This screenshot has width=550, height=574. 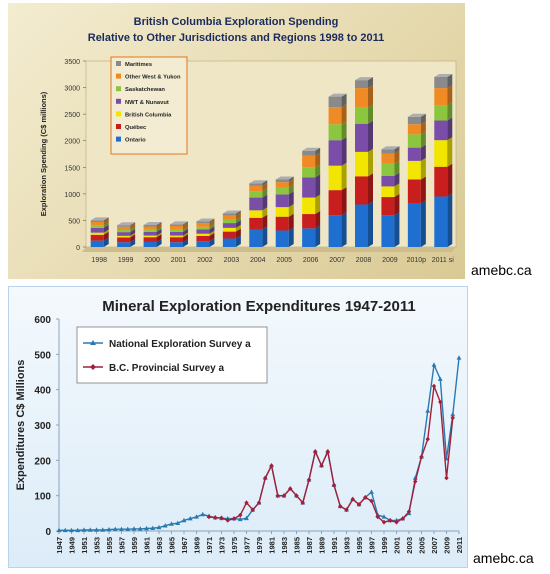 I want to click on x-tick-label: 1977, so click(x=247, y=545).